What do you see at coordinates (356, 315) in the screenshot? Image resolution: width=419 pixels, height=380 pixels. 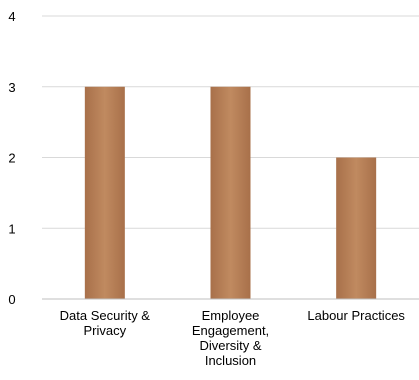 I see `x-category-label: Labour Practices` at bounding box center [356, 315].